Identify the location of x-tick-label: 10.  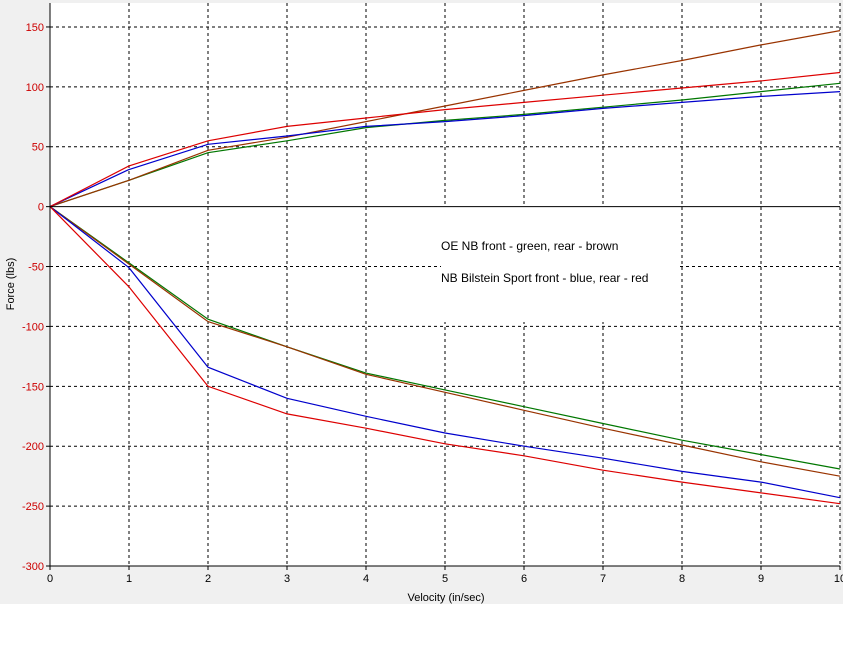
(838, 579).